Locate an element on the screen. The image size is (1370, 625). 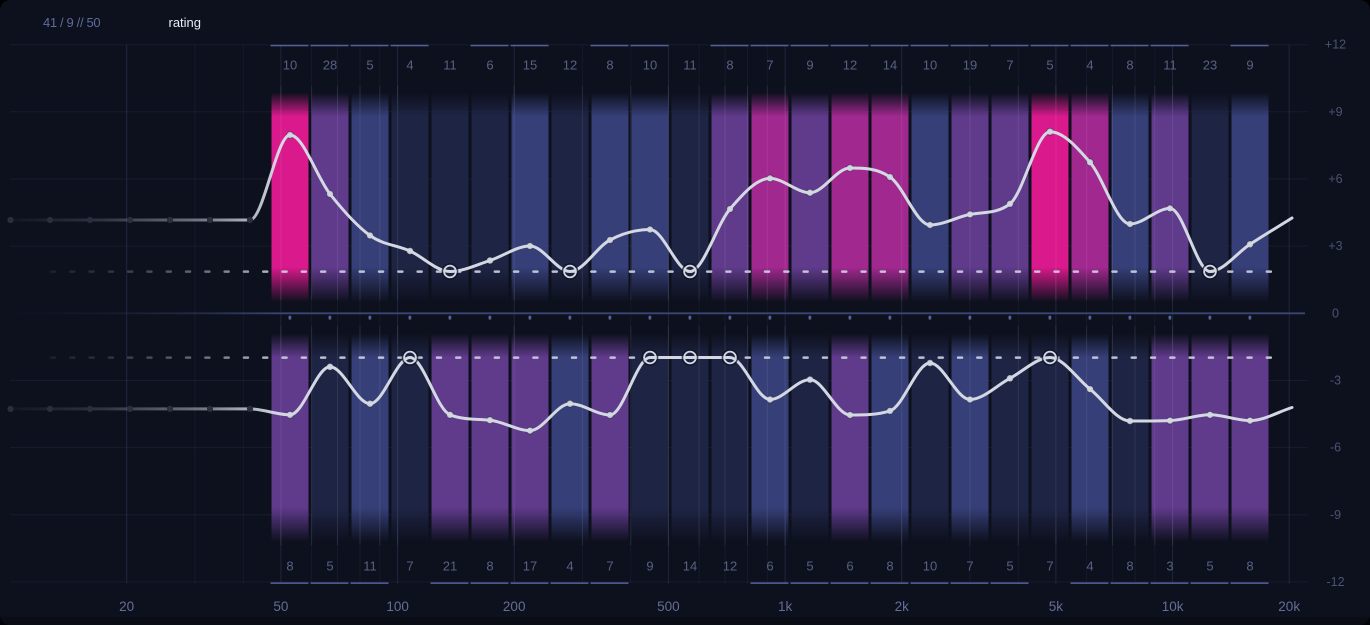
svg-text: 19 is located at coordinates (970, 65).